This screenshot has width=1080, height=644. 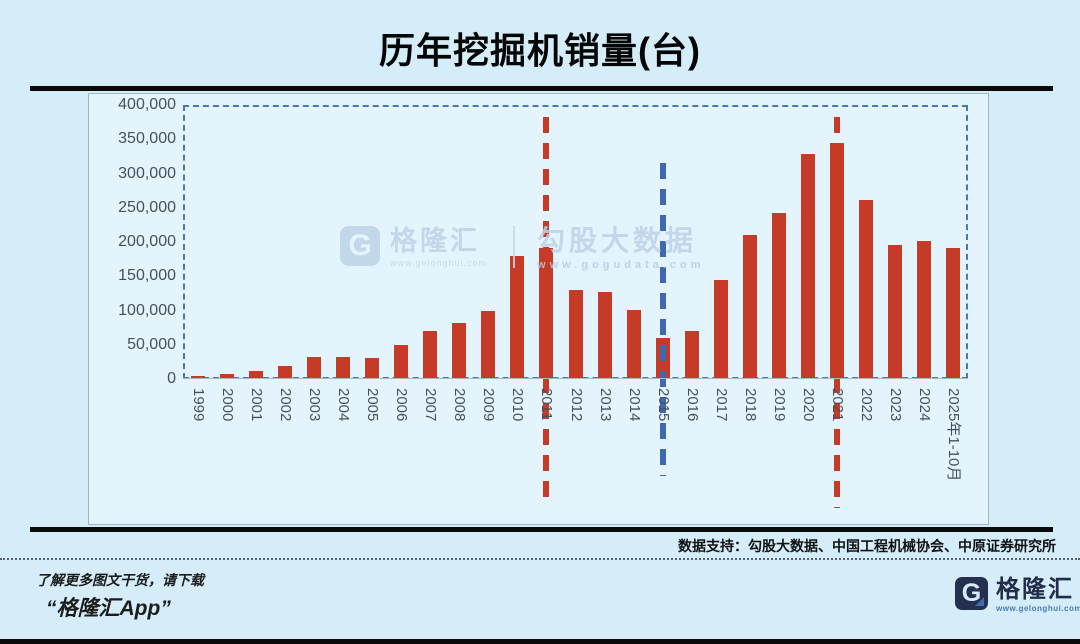 I want to click on y-axis-label: 200,000, so click(x=147, y=241).